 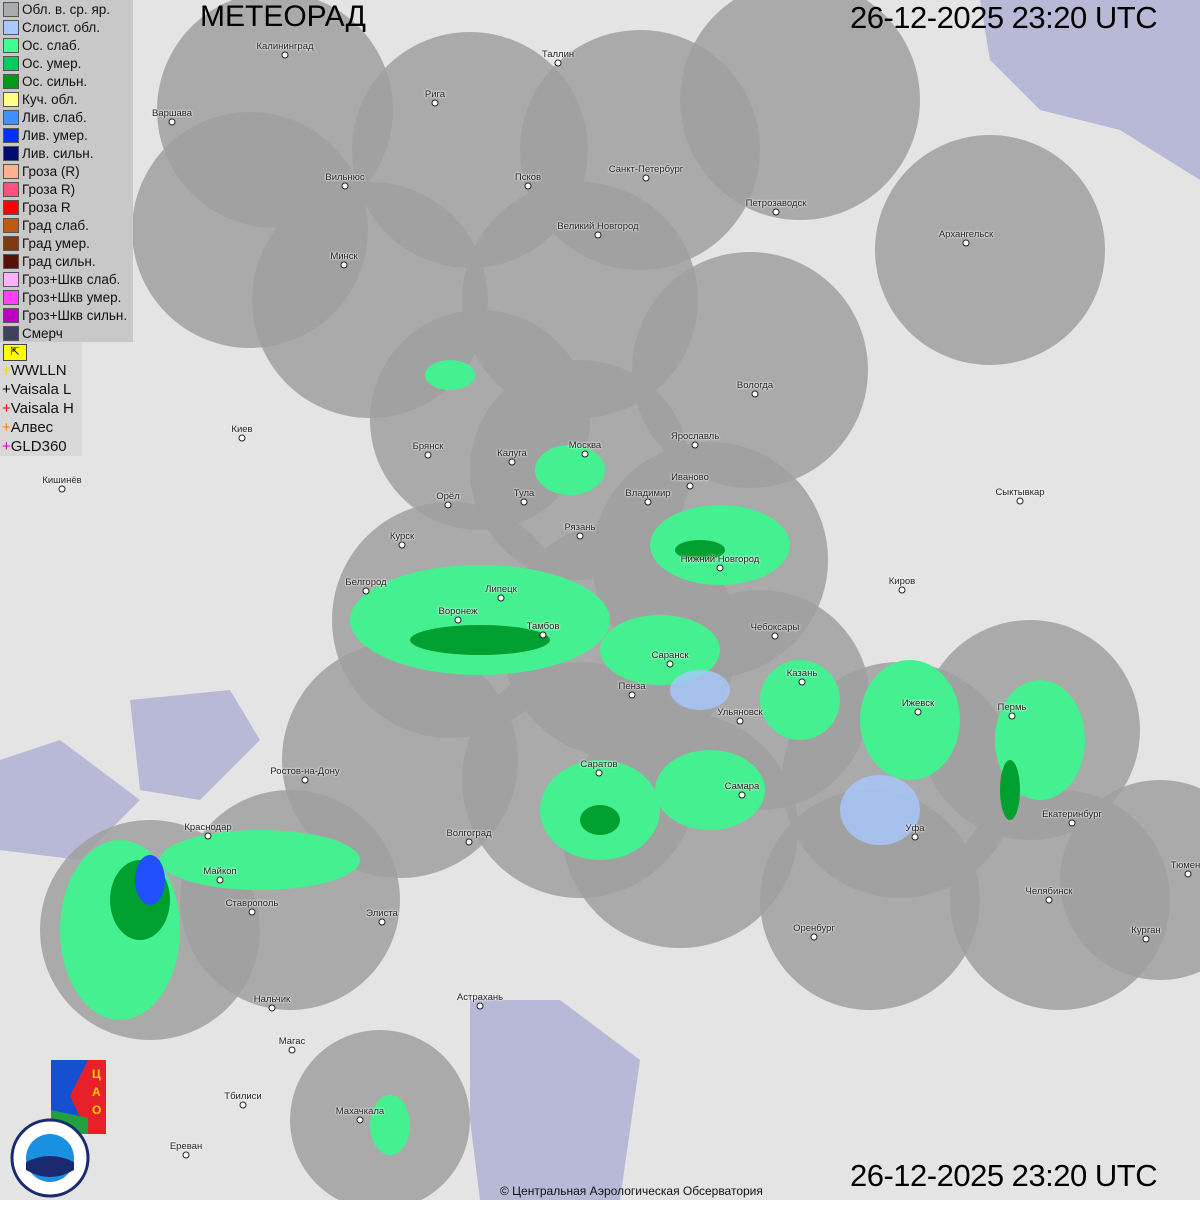 I want to click on lightning-source: +WWLLN, so click(x=41, y=370).